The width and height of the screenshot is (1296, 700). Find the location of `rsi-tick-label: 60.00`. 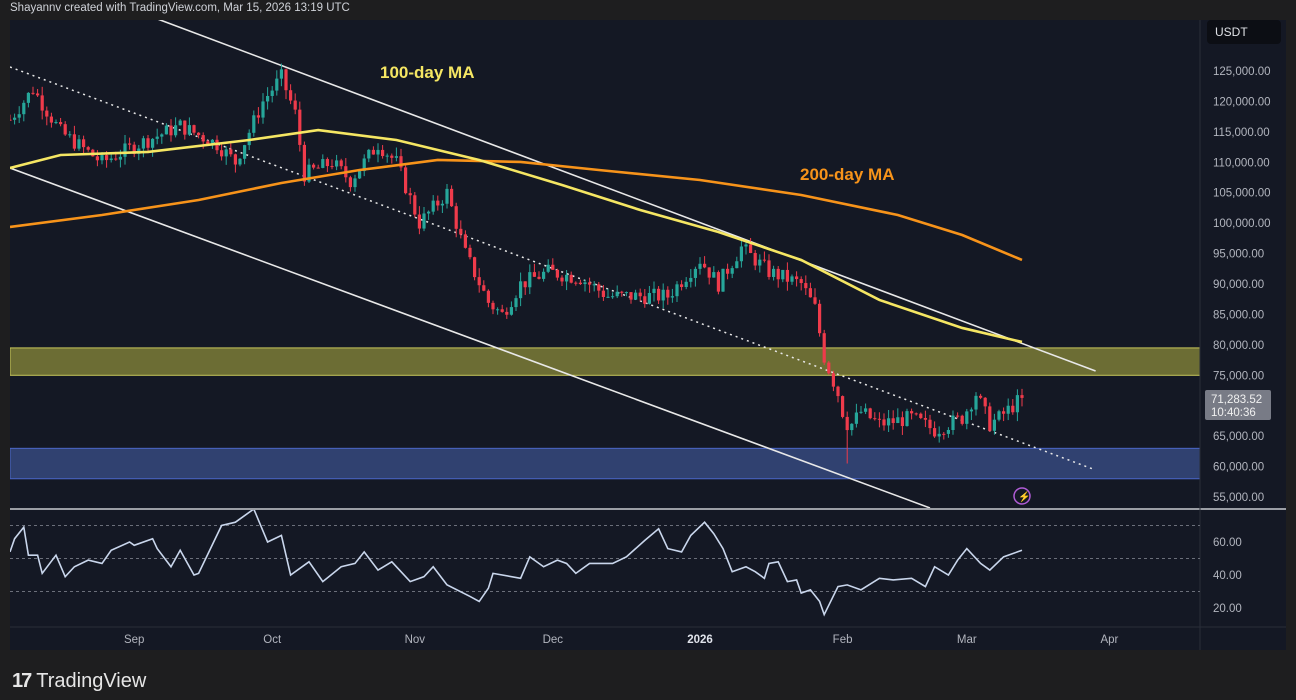

rsi-tick-label: 60.00 is located at coordinates (1227, 543).